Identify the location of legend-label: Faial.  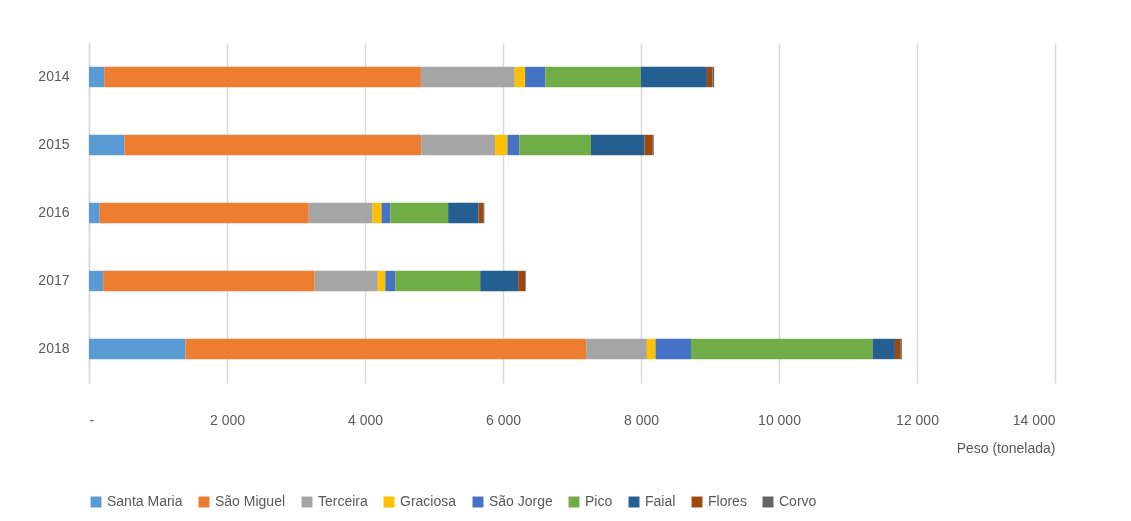
(660, 501).